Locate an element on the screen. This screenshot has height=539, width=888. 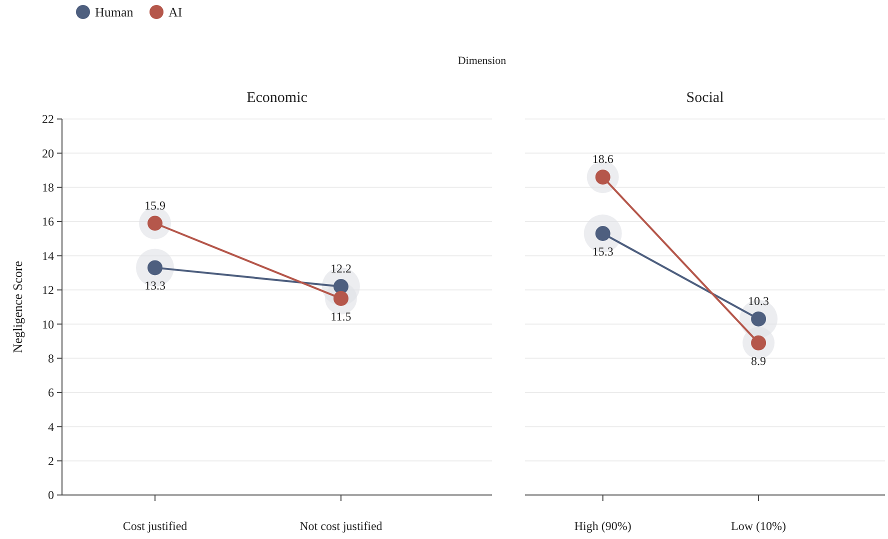
y-tick-label: 12 is located at coordinates (48, 290).